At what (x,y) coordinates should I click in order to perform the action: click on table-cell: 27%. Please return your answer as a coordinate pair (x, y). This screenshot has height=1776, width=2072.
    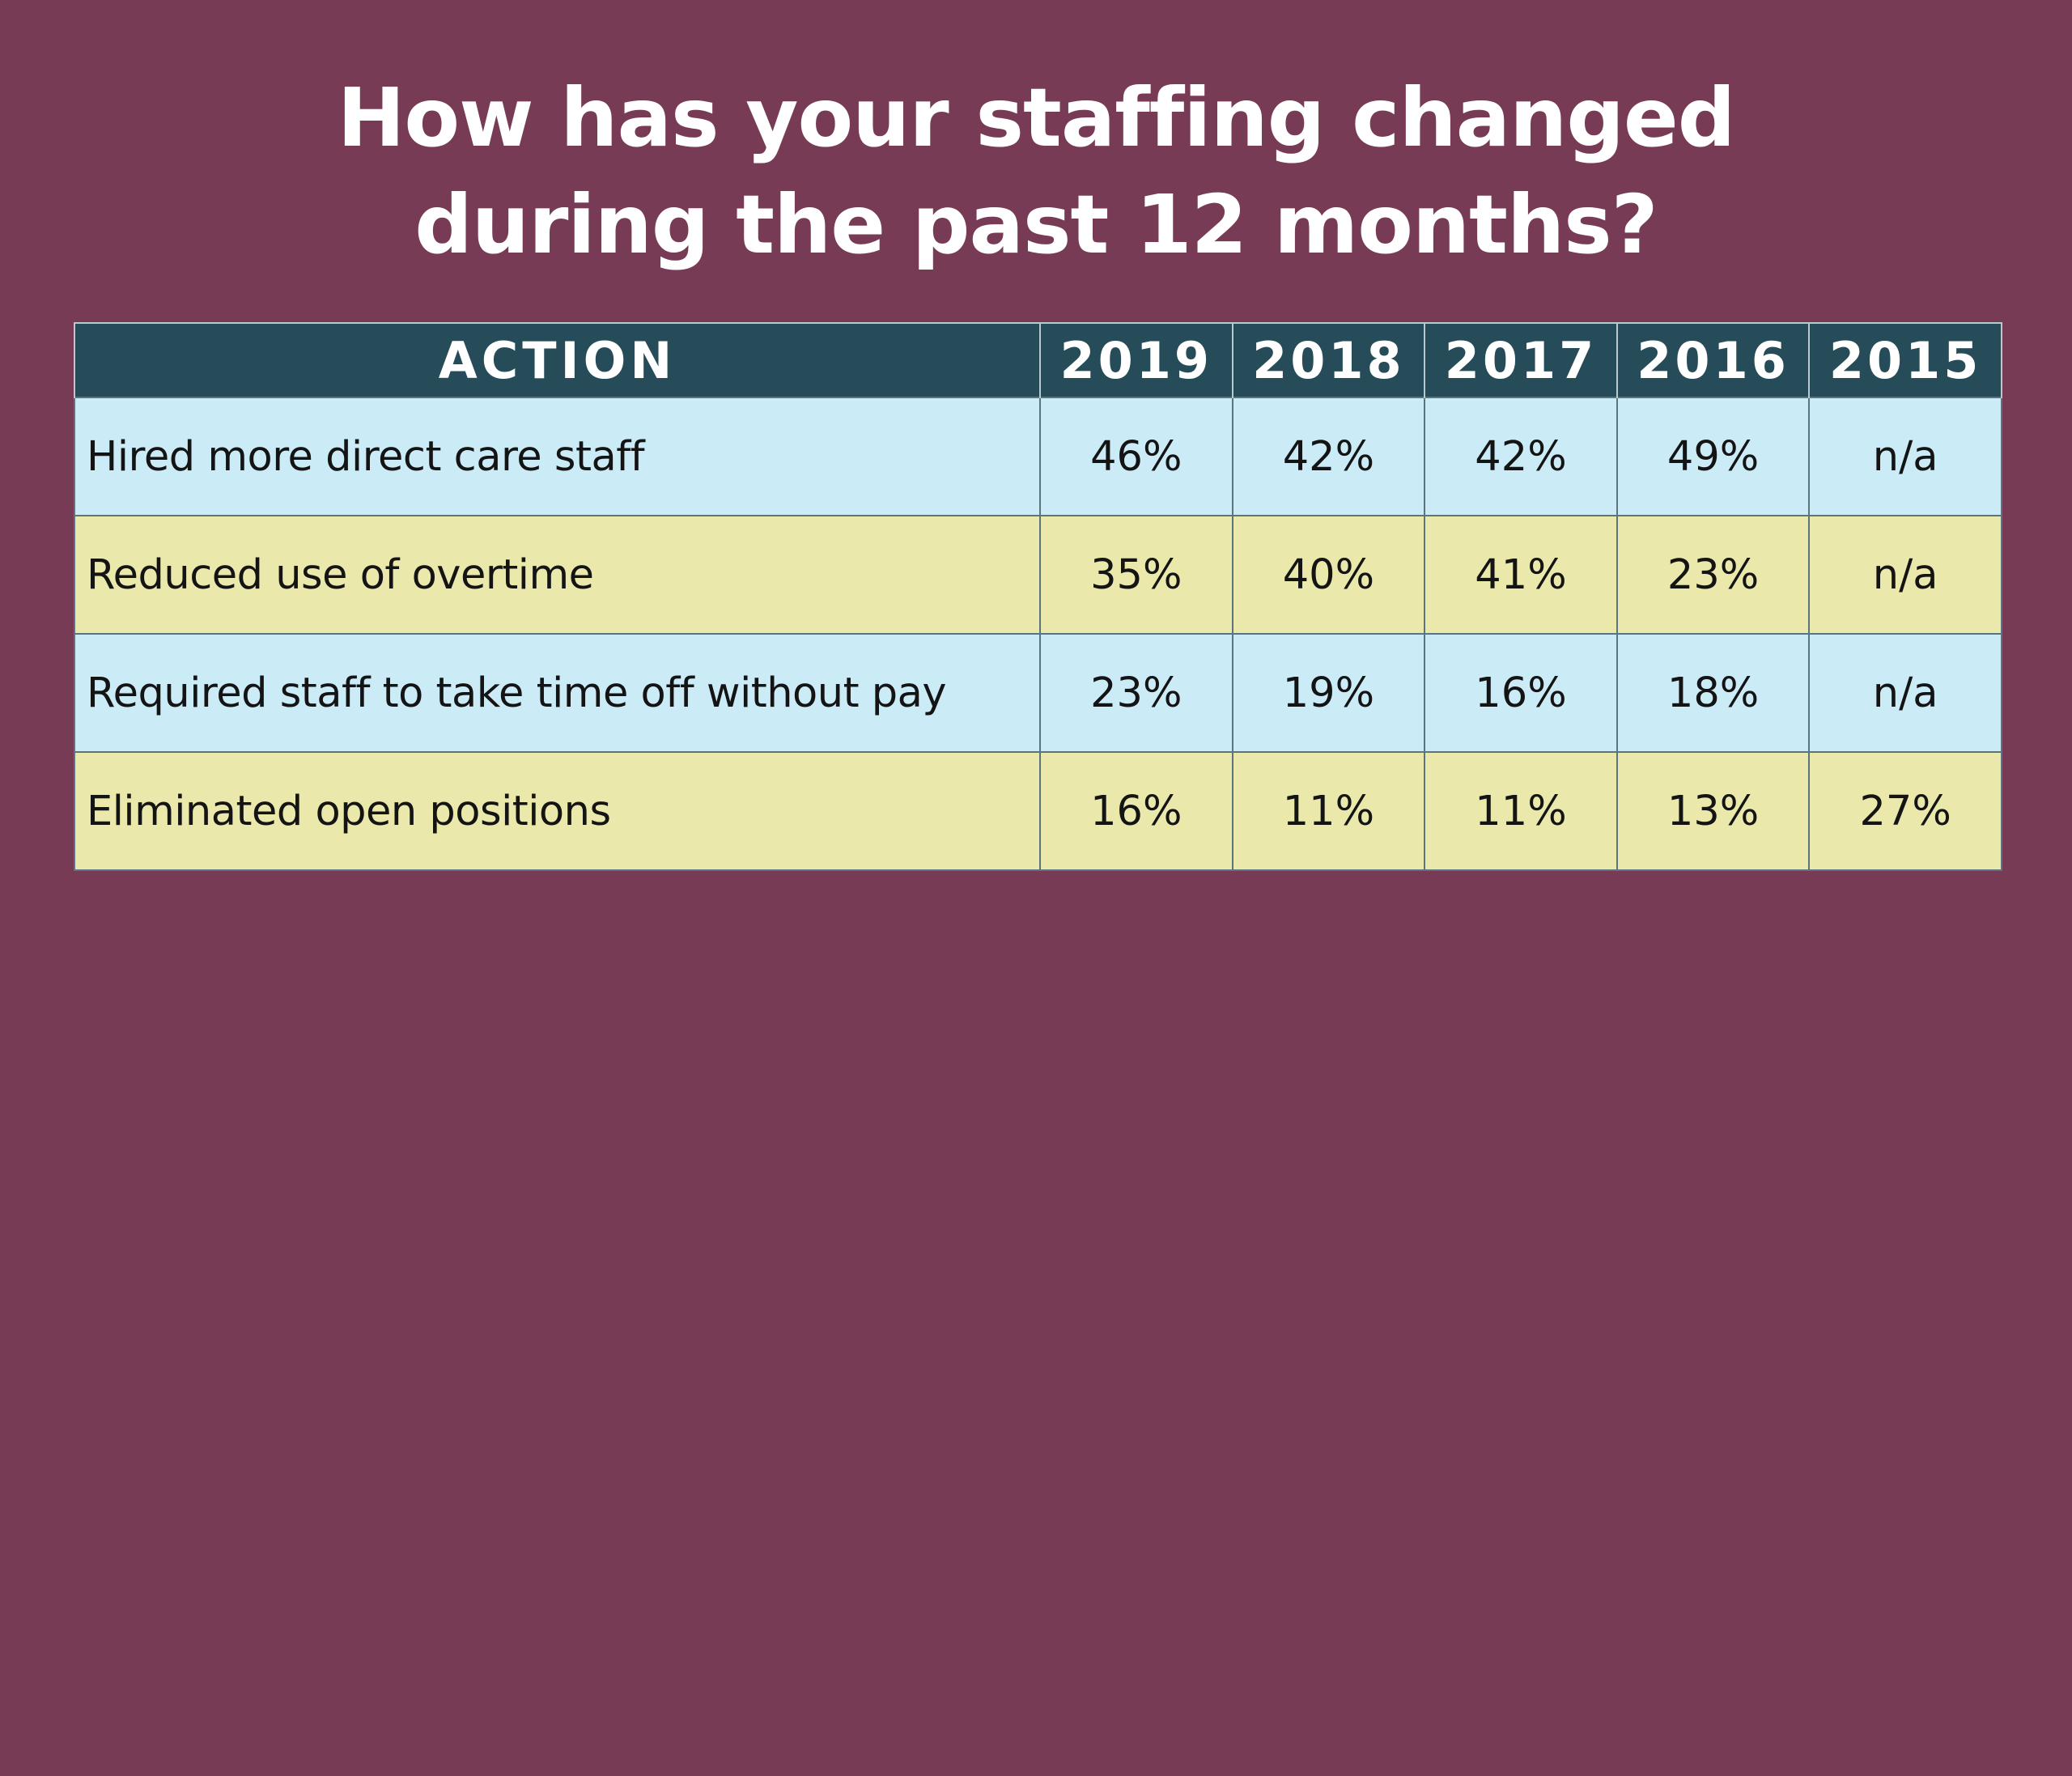
    Looking at the image, I should click on (1905, 811).